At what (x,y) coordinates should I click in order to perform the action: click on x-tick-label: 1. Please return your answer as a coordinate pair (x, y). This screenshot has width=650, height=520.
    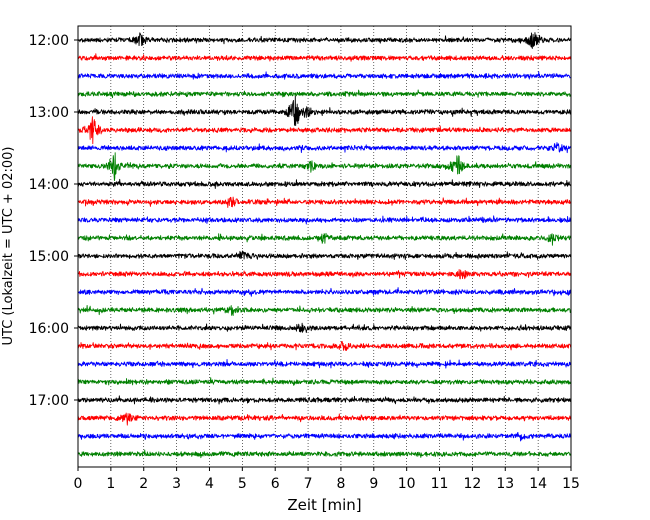
    Looking at the image, I should click on (110, 484).